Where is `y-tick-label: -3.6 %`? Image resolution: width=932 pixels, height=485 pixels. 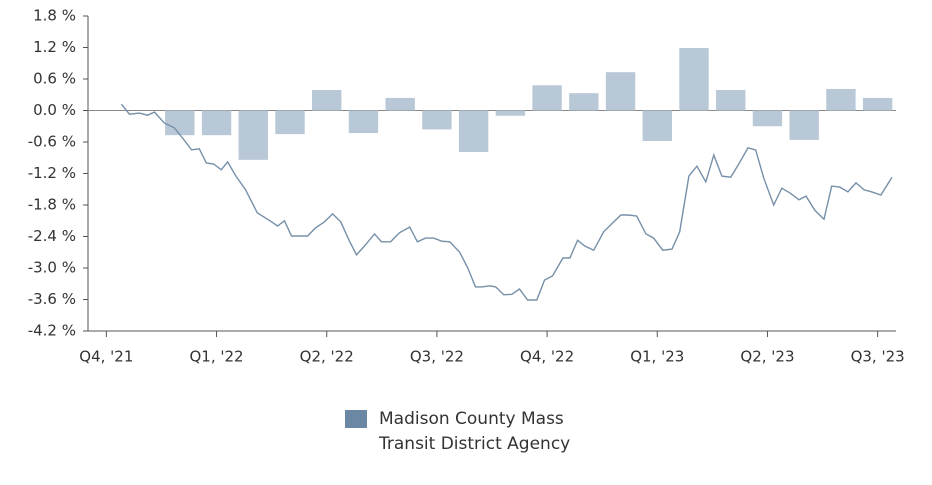
y-tick-label: -3.6 % is located at coordinates (52, 299).